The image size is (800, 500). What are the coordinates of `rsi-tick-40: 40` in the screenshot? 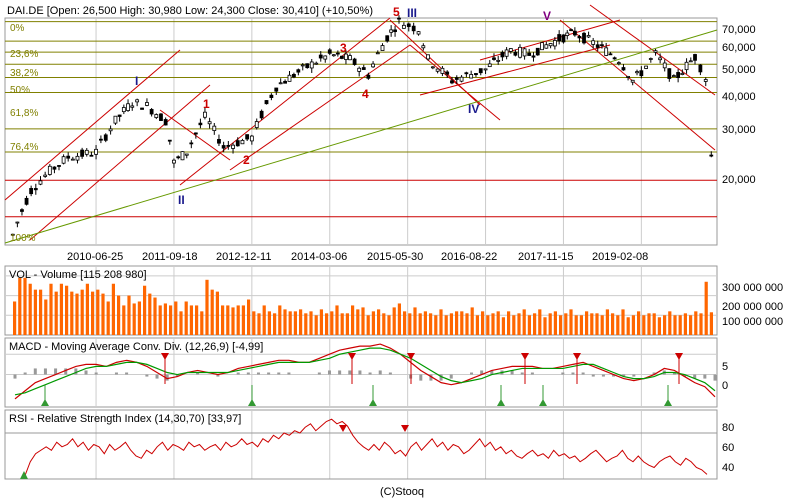 It's located at (728, 468).